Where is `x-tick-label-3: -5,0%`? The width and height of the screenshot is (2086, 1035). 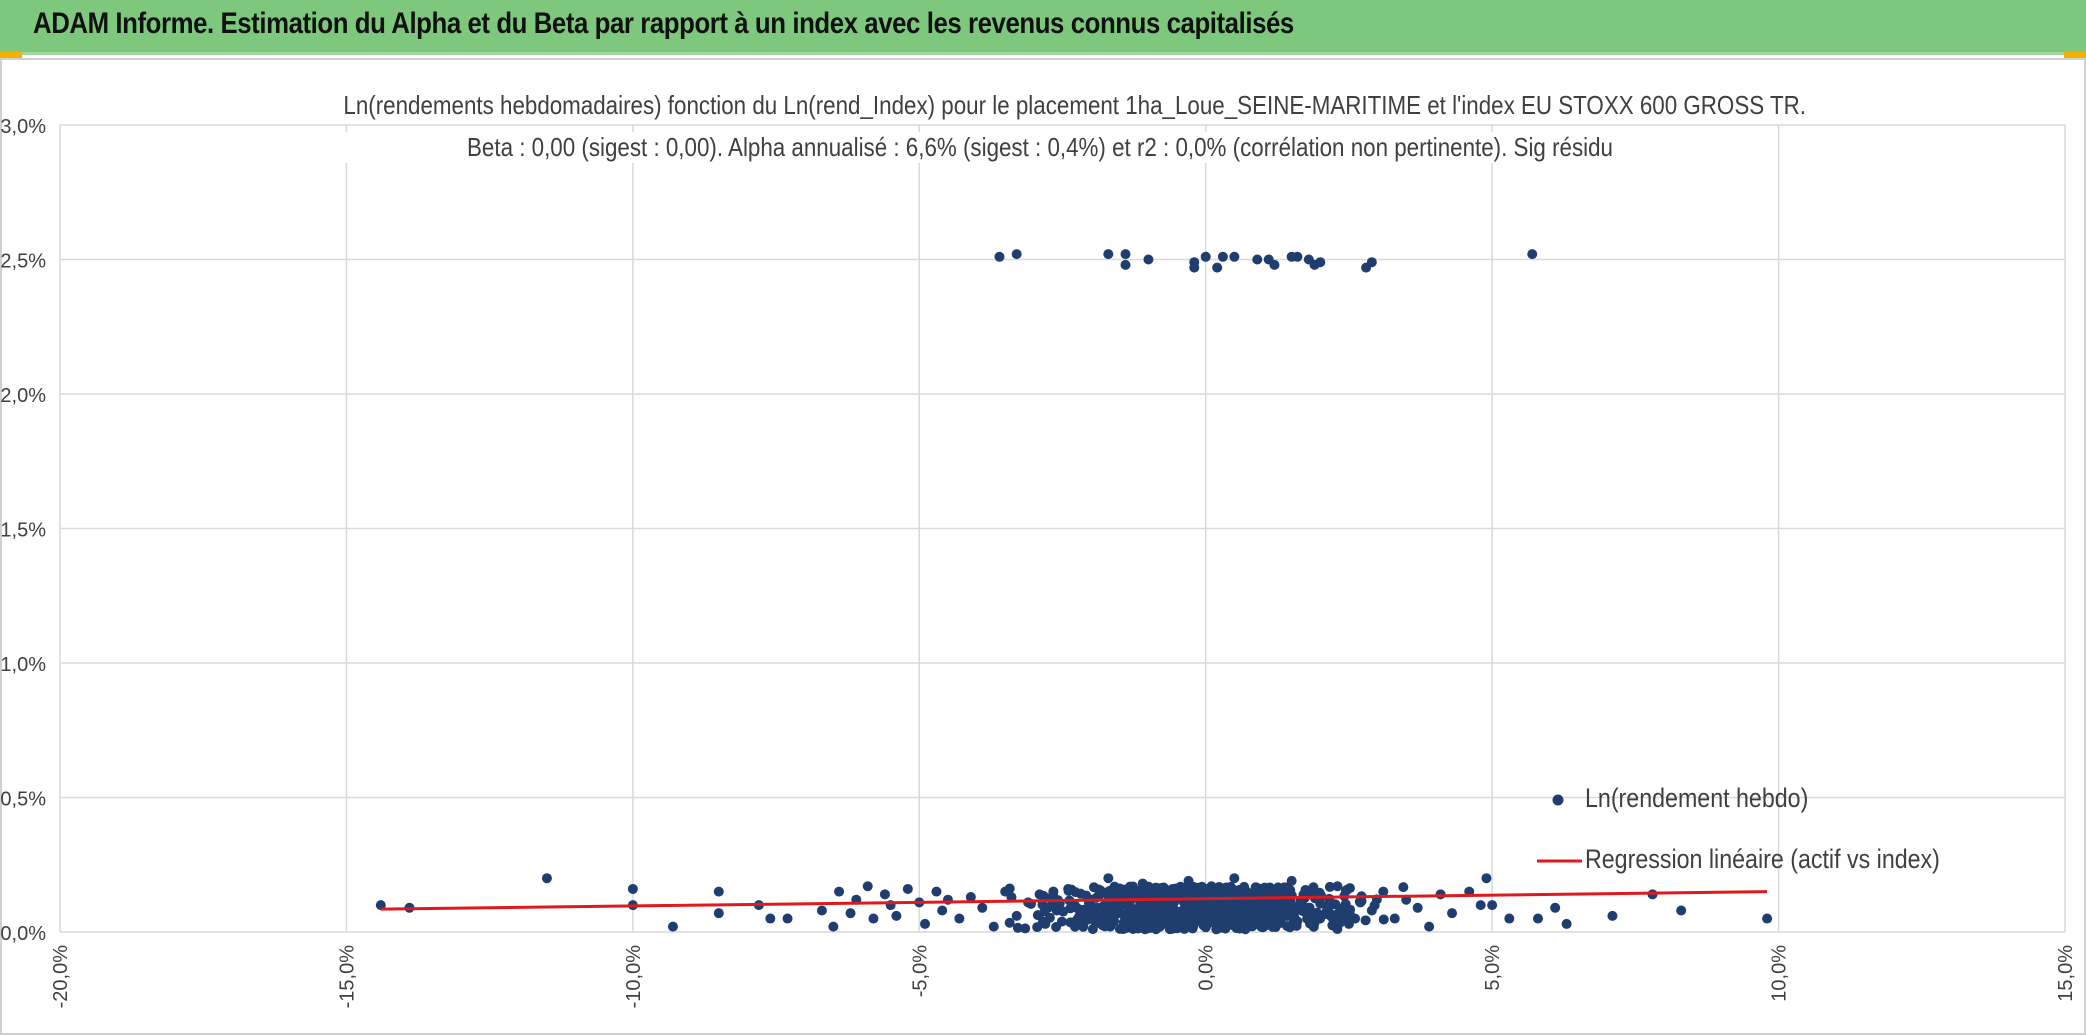 x-tick-label-3: -5,0% is located at coordinates (920, 971).